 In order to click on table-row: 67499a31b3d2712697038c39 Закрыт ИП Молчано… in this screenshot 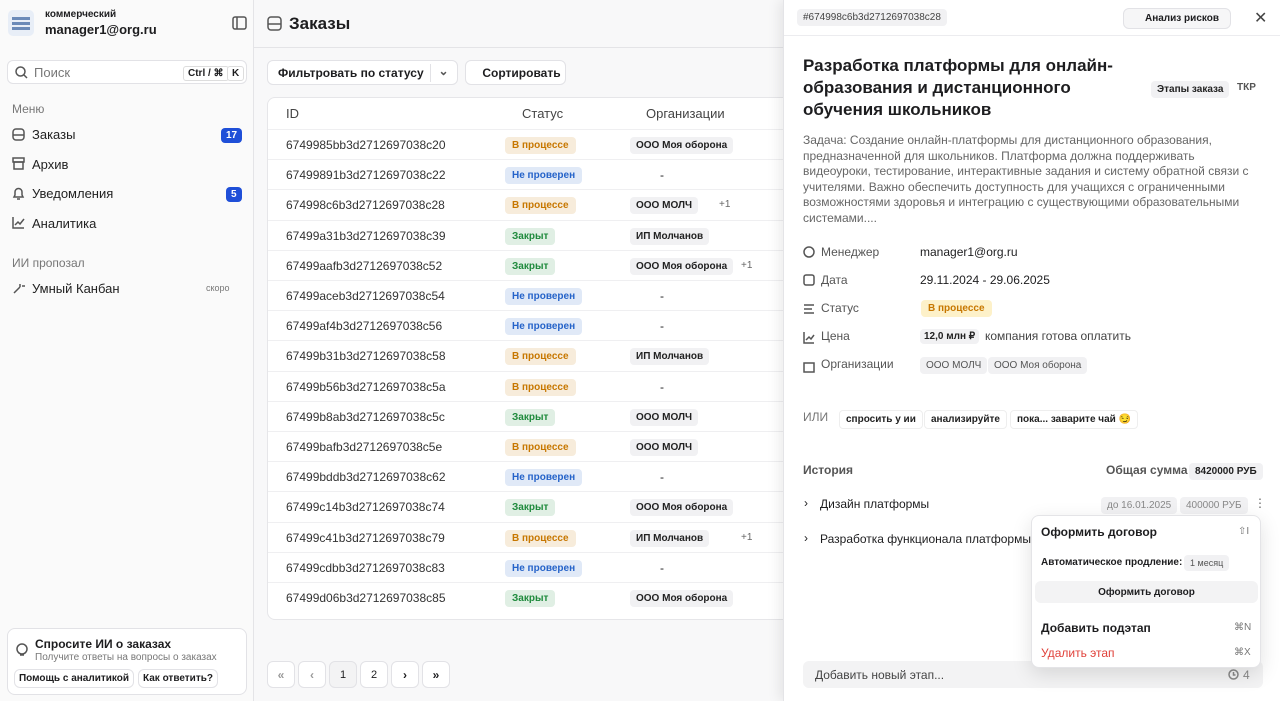, I will do `click(528, 234)`.